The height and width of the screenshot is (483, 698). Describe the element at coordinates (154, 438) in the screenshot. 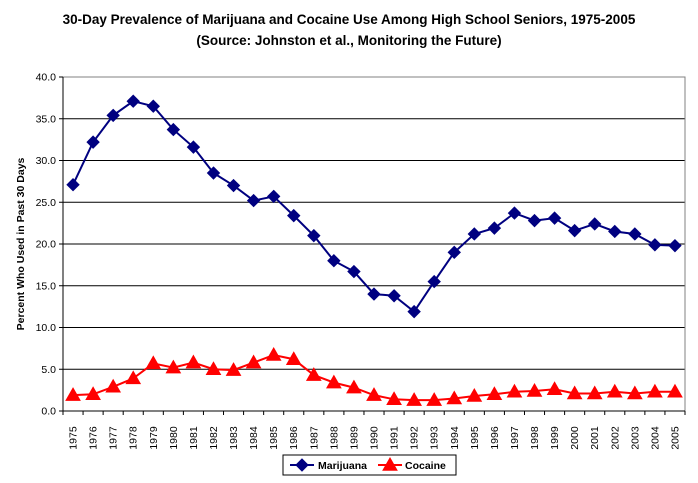

I see `x-tick-label: 1979` at that location.